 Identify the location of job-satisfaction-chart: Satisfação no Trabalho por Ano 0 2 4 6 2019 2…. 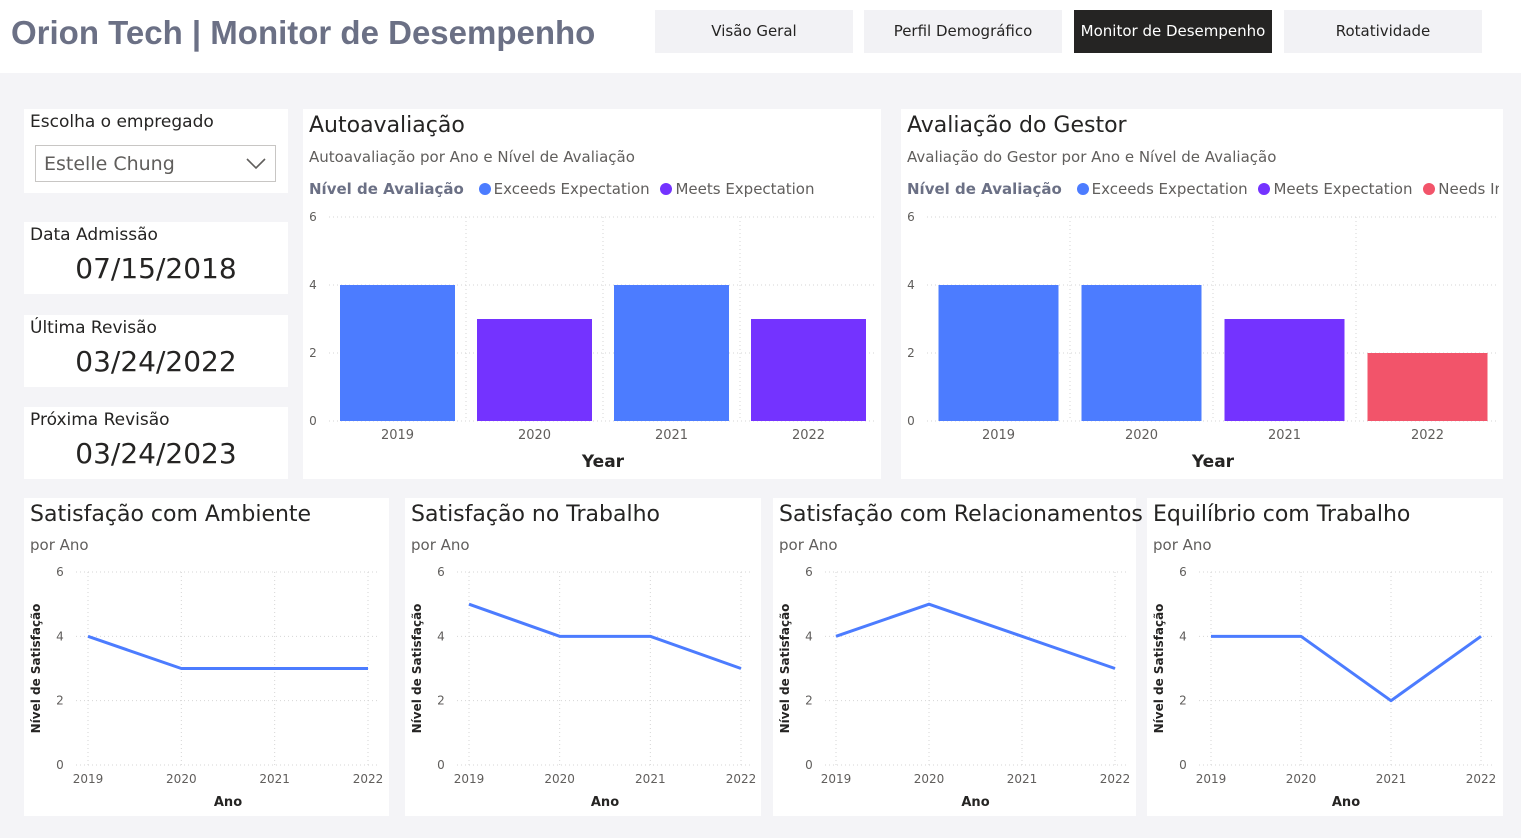
(583, 657).